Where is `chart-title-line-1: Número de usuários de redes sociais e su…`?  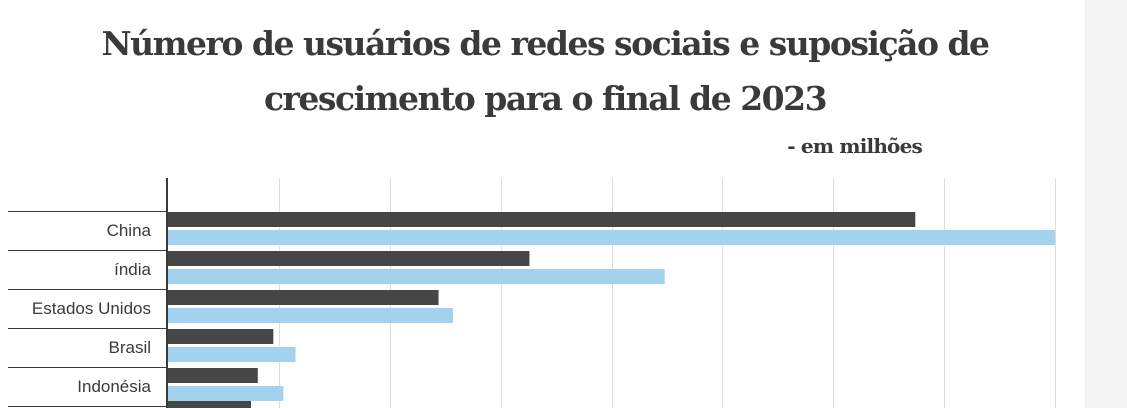 chart-title-line-1: Número de usuários de redes sociais e su… is located at coordinates (545, 43).